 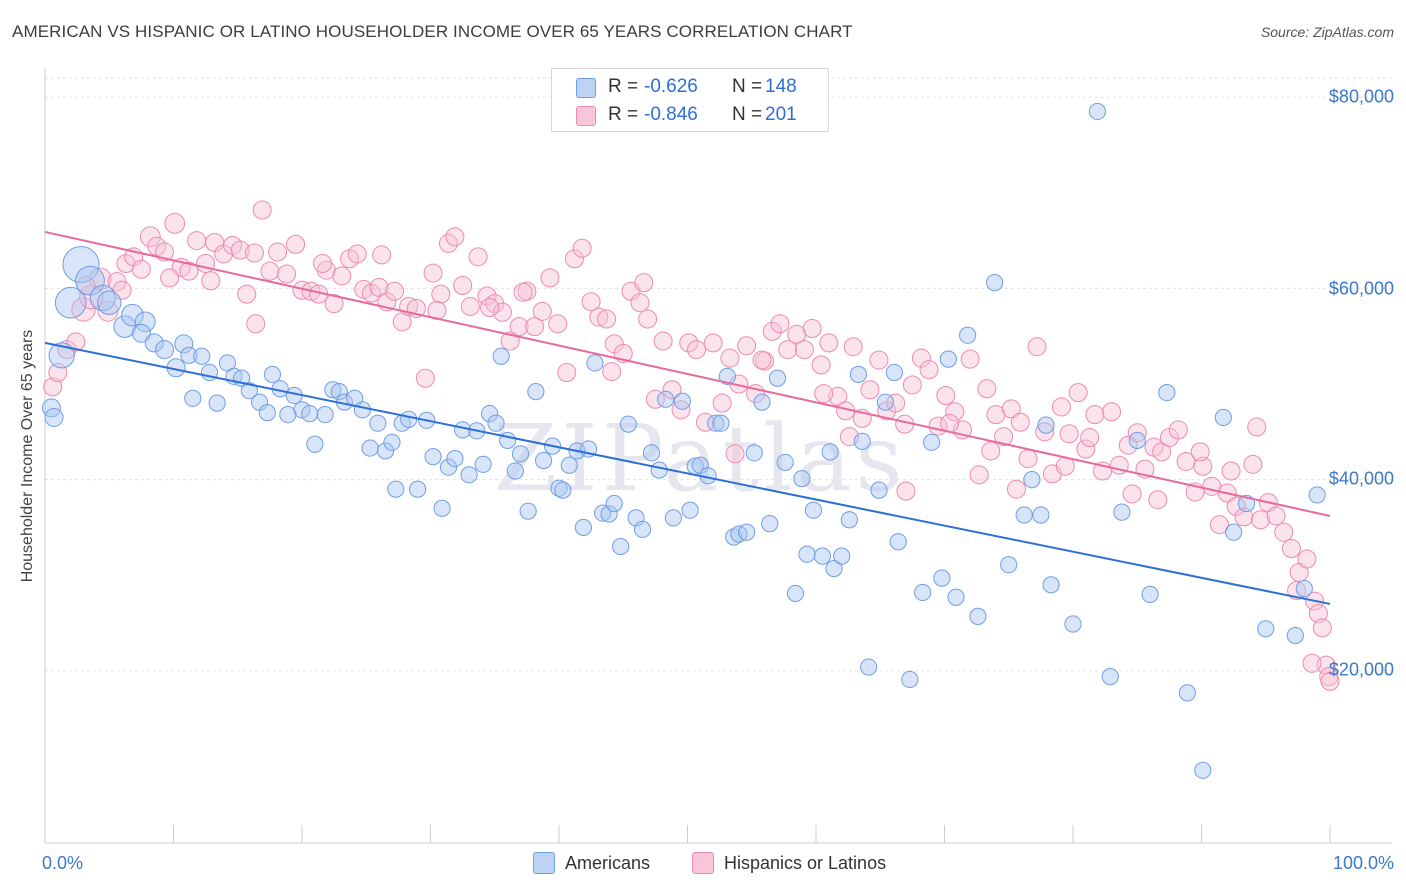 I want to click on n-label: N =, so click(x=747, y=86).